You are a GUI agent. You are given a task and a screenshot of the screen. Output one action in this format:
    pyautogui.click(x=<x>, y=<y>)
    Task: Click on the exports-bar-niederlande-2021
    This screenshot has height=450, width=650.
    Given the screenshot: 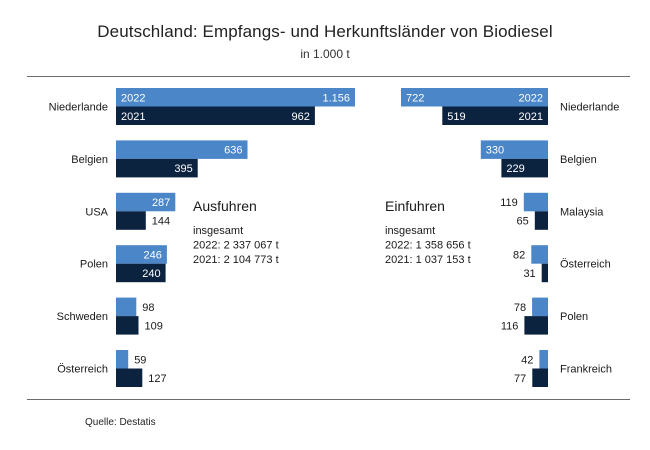 What is the action you would take?
    pyautogui.click(x=215, y=115)
    